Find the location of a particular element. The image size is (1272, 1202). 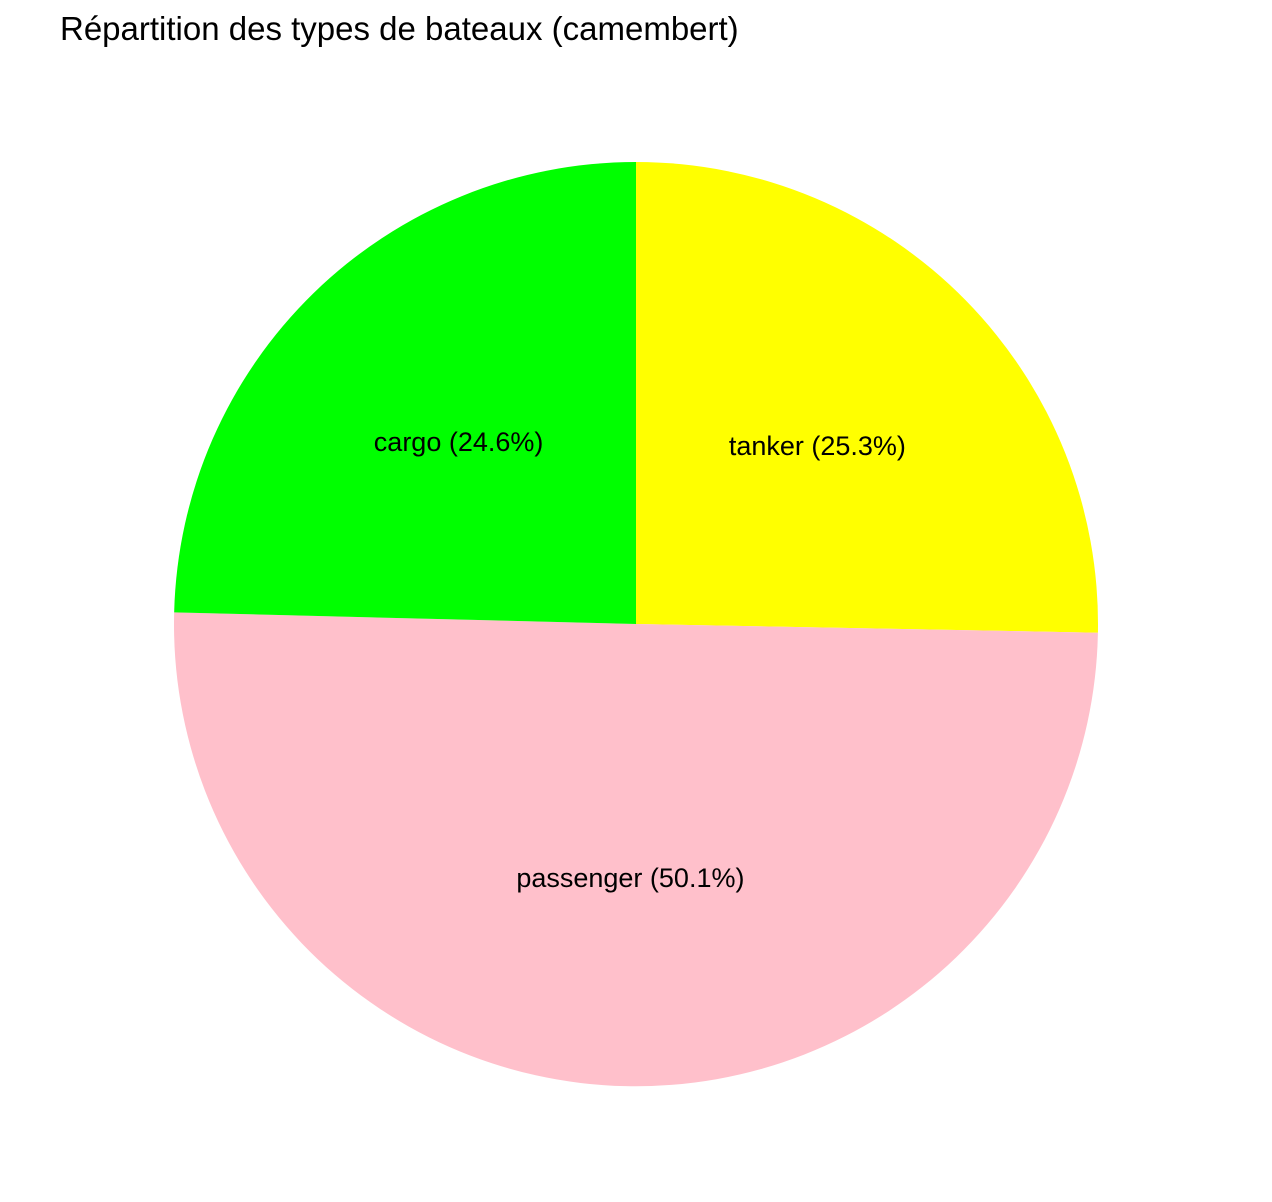

pie-slice-cargo is located at coordinates (405, 393).